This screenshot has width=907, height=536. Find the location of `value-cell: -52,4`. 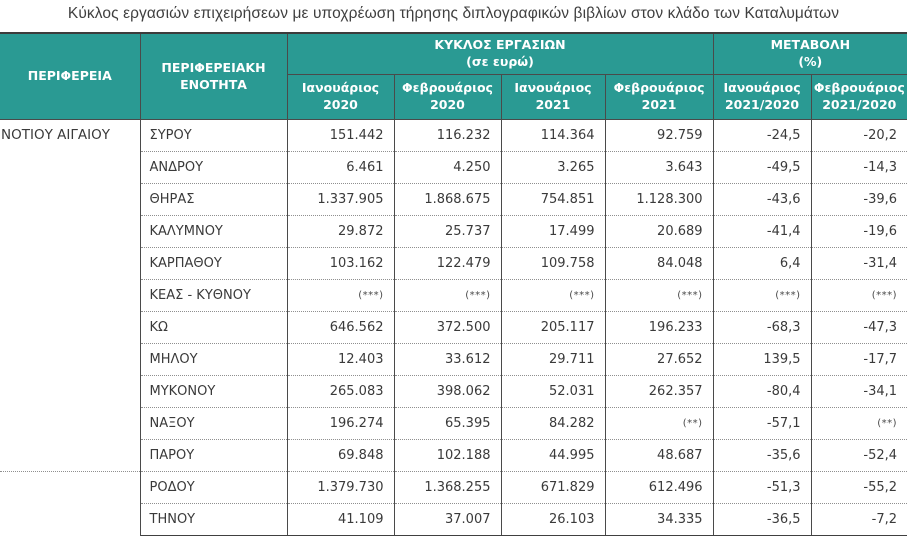

value-cell: -52,4 is located at coordinates (859, 455).